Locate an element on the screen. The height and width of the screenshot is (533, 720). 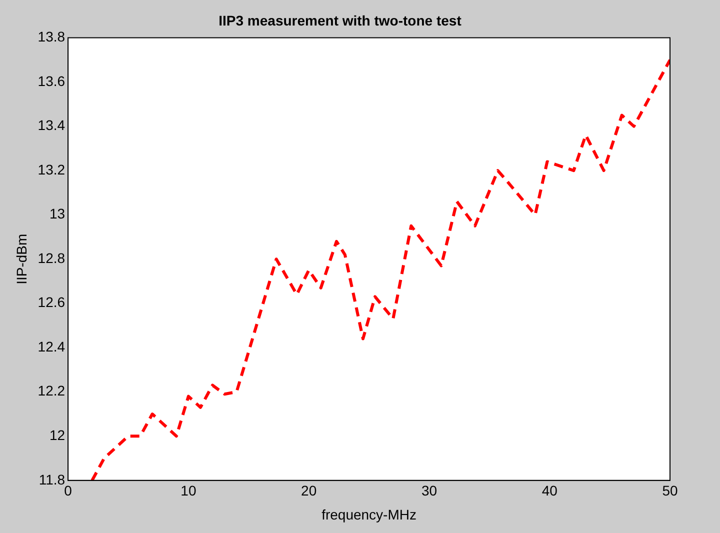
y-tick-label: 11.8 is located at coordinates (52, 479).